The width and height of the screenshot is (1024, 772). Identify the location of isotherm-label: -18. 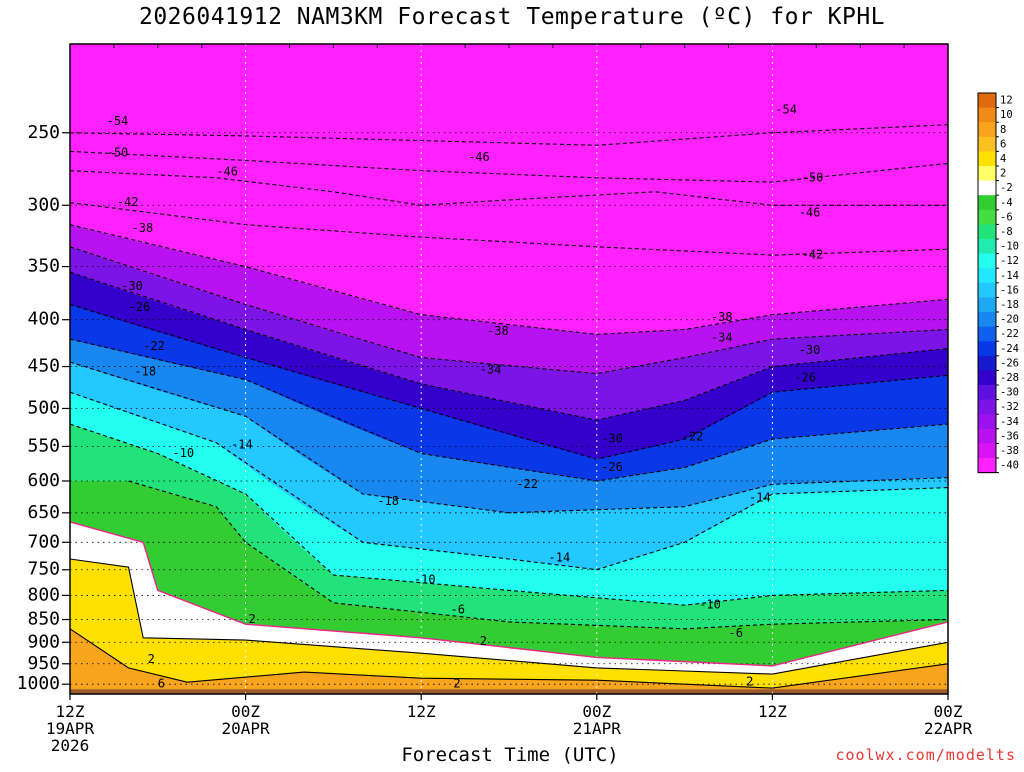
(145, 371).